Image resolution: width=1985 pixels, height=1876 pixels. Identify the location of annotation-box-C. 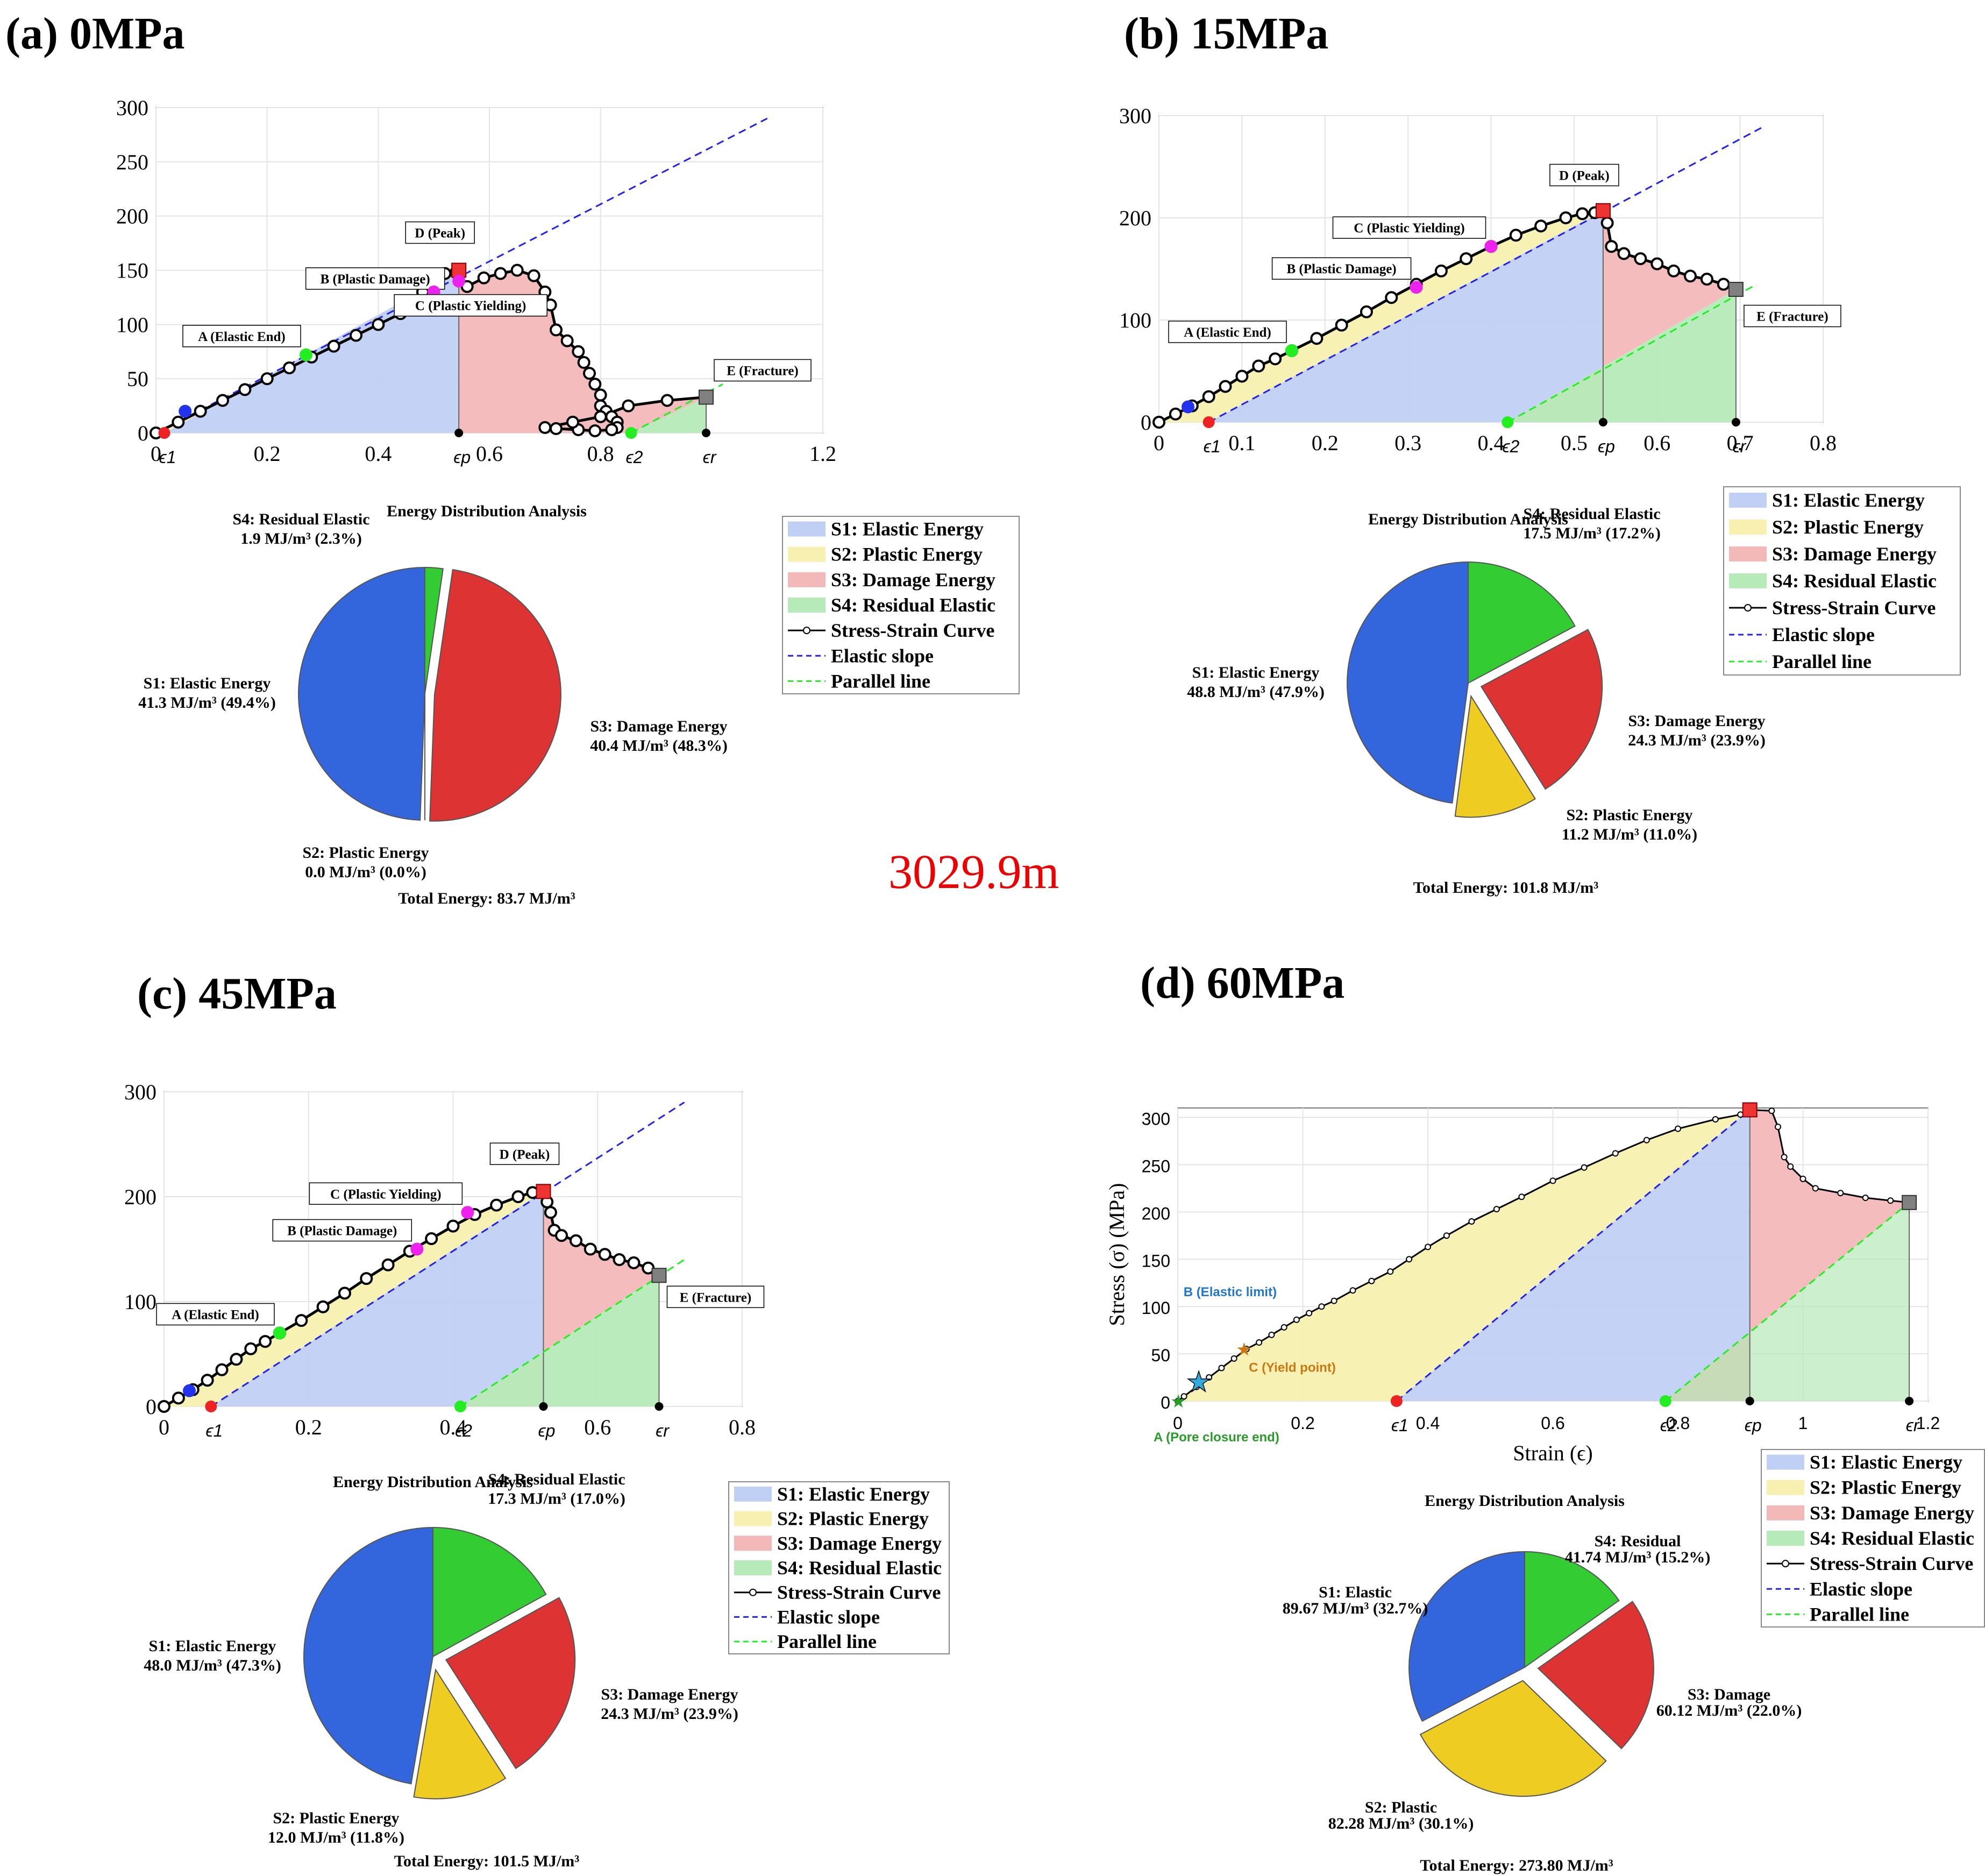
(386, 1193).